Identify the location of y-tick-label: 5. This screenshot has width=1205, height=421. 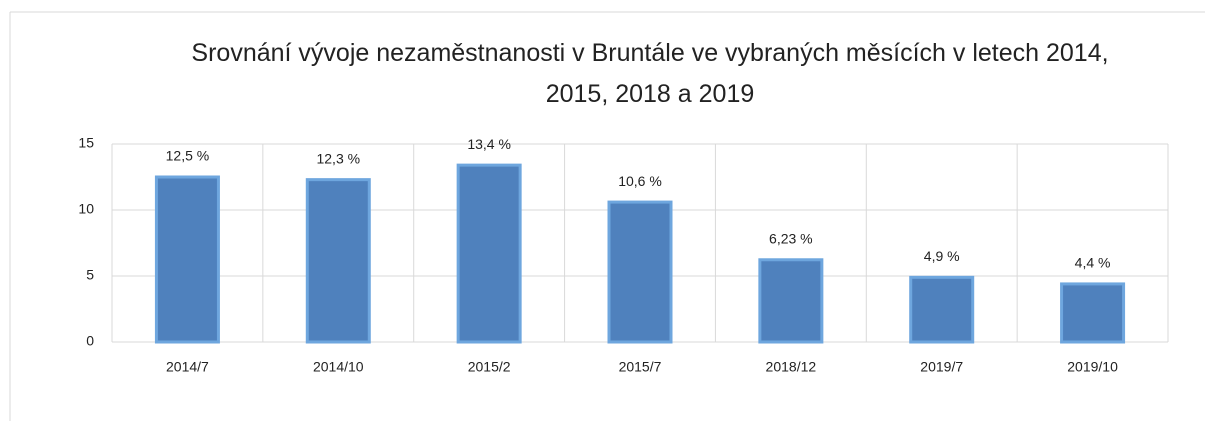
(90, 275).